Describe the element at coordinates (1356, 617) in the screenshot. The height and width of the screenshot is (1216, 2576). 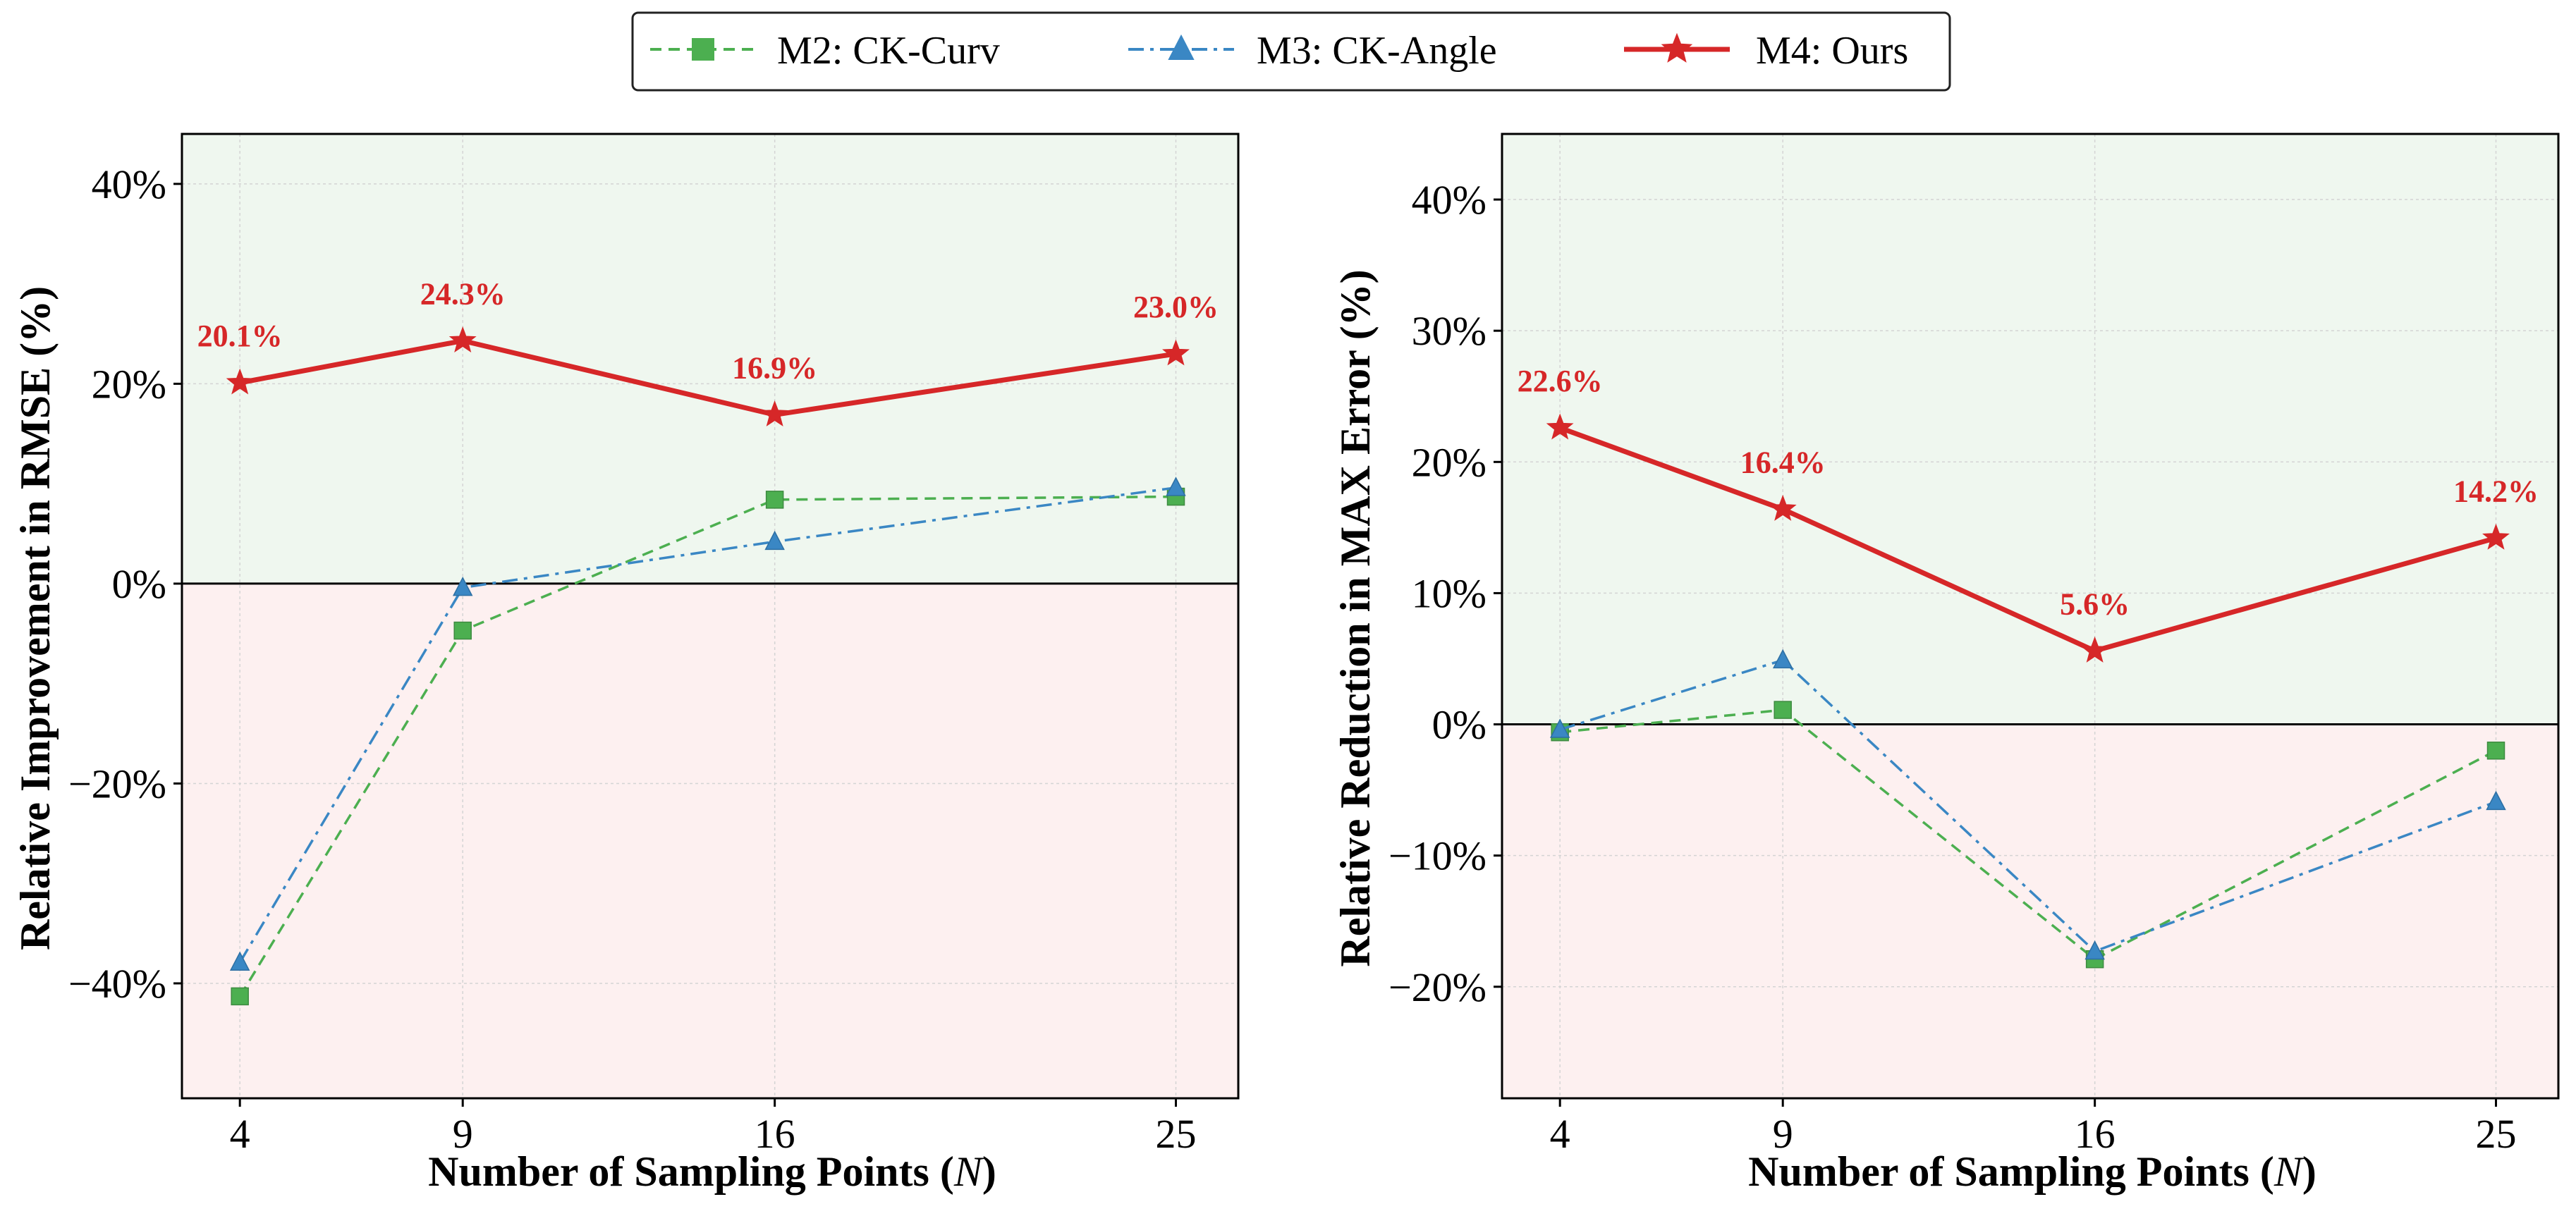
I see `y-axis-title-max: Relative Reduction in MAX Error (%)` at that location.